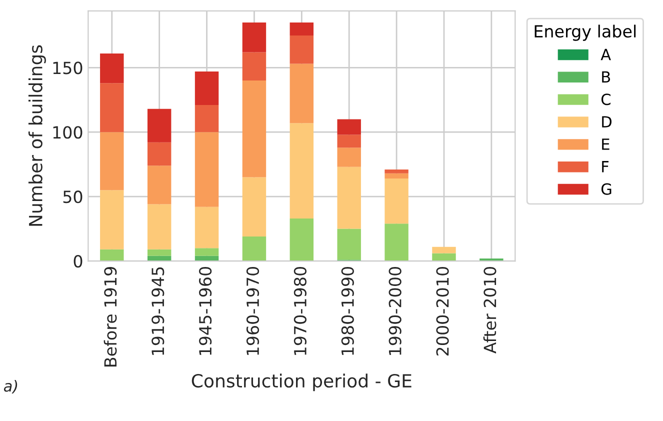  I want to click on legend-label: A, so click(605, 54).